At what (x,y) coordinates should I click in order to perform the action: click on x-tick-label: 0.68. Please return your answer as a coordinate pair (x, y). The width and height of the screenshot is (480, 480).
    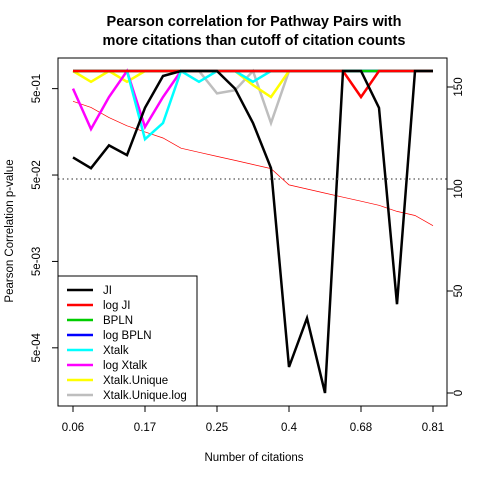
    Looking at the image, I should click on (361, 428).